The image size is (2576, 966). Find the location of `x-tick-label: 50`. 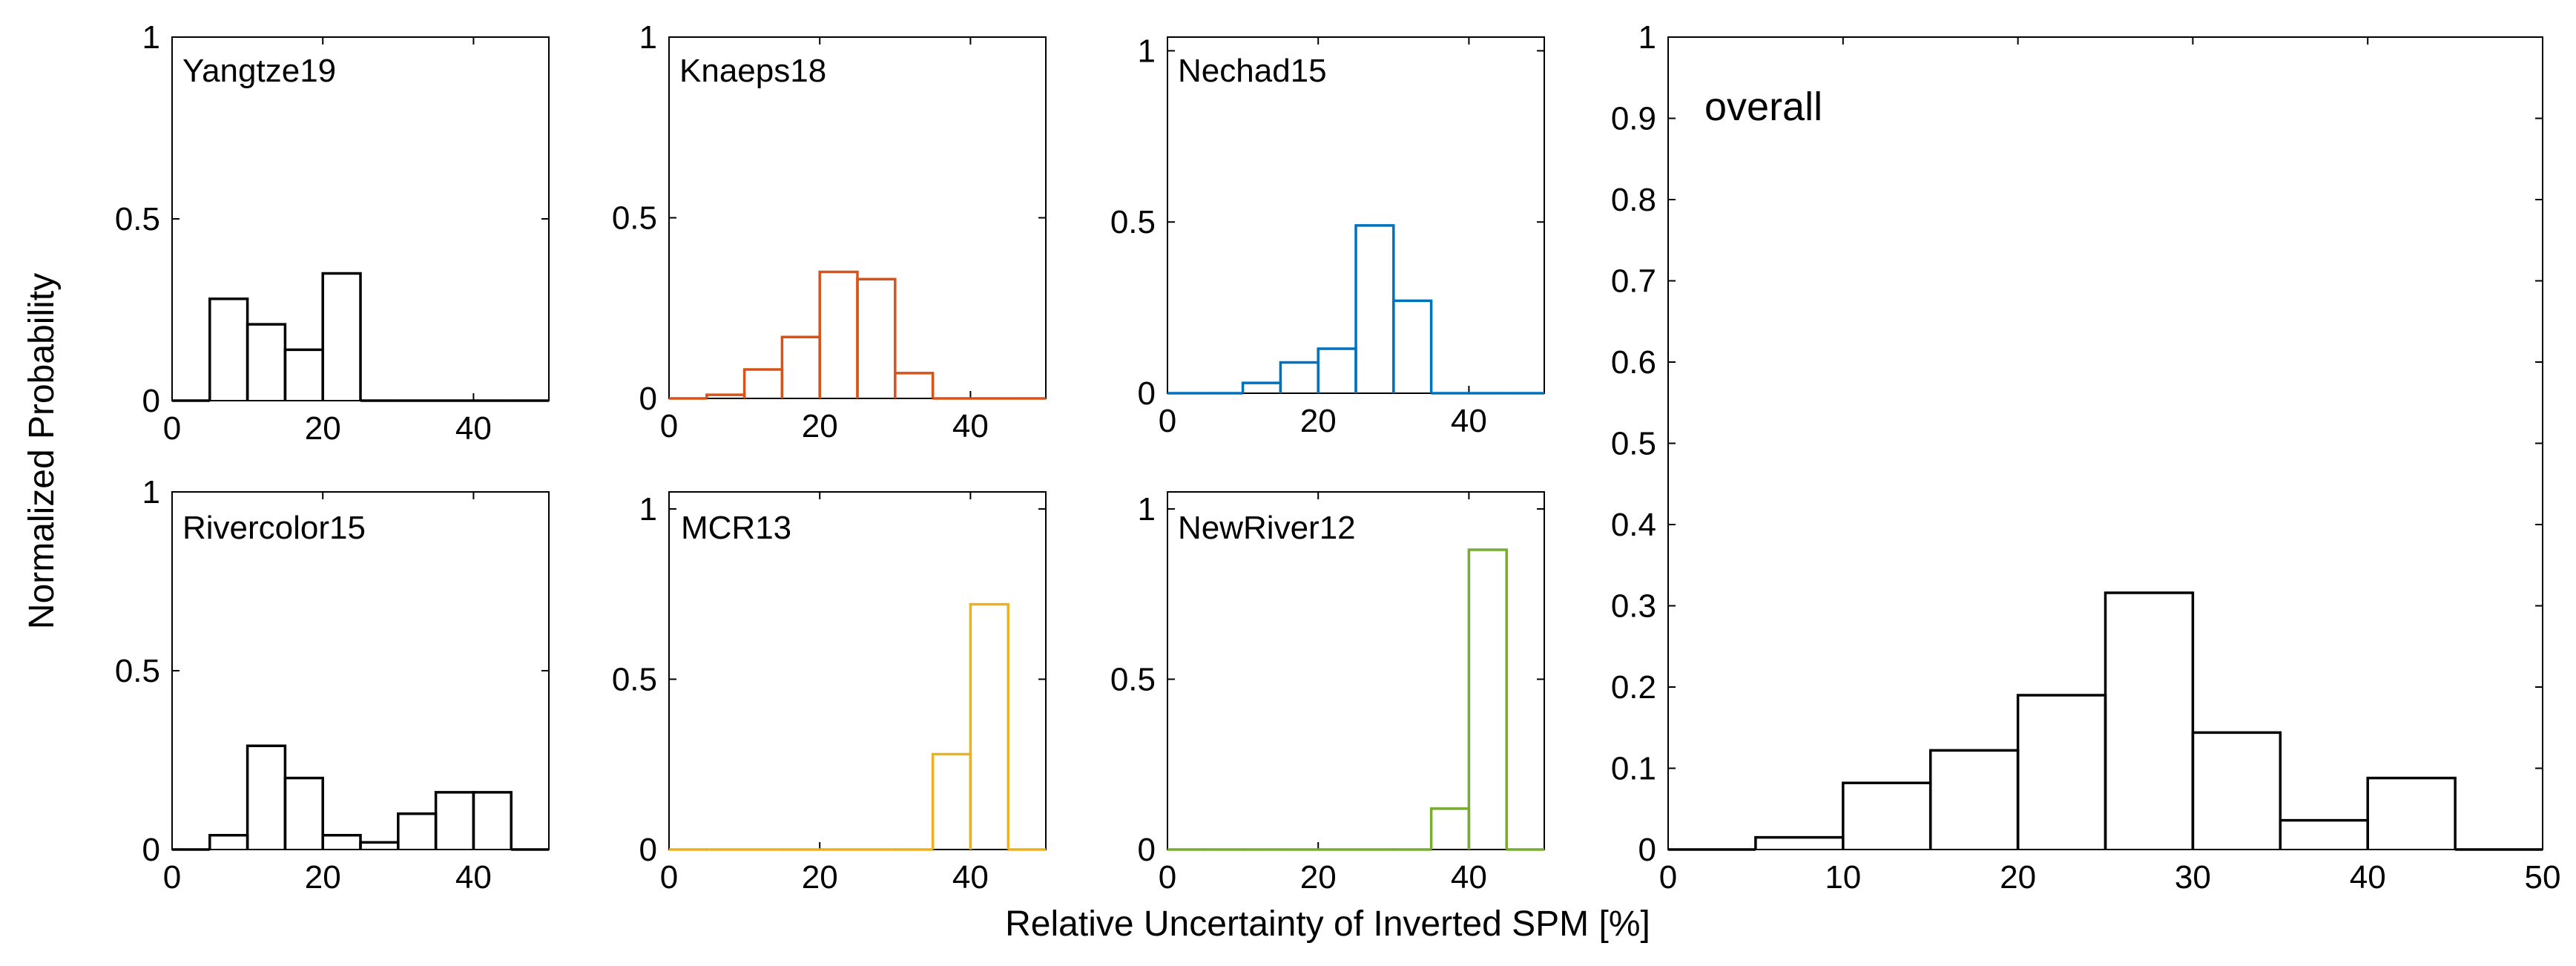

x-tick-label: 50 is located at coordinates (2543, 877).